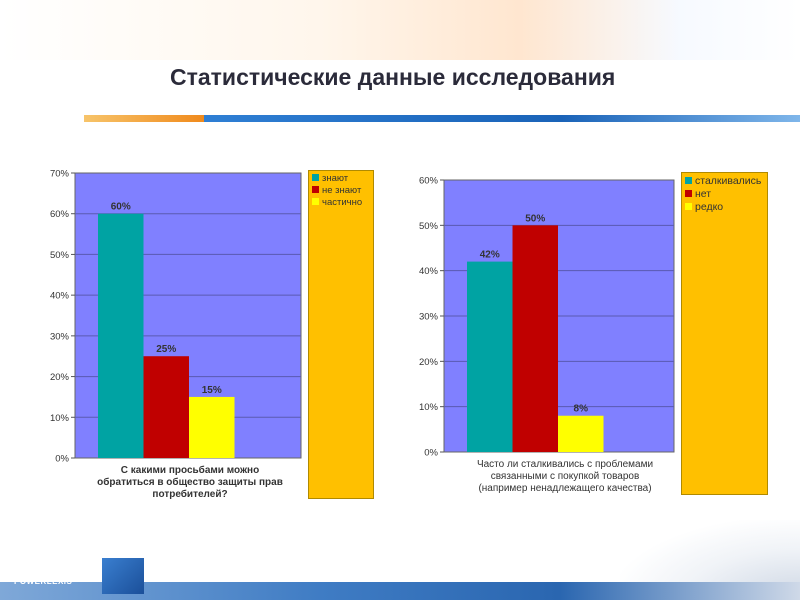  What do you see at coordinates (581, 409) in the screenshot?
I see `data-label: 8%` at bounding box center [581, 409].